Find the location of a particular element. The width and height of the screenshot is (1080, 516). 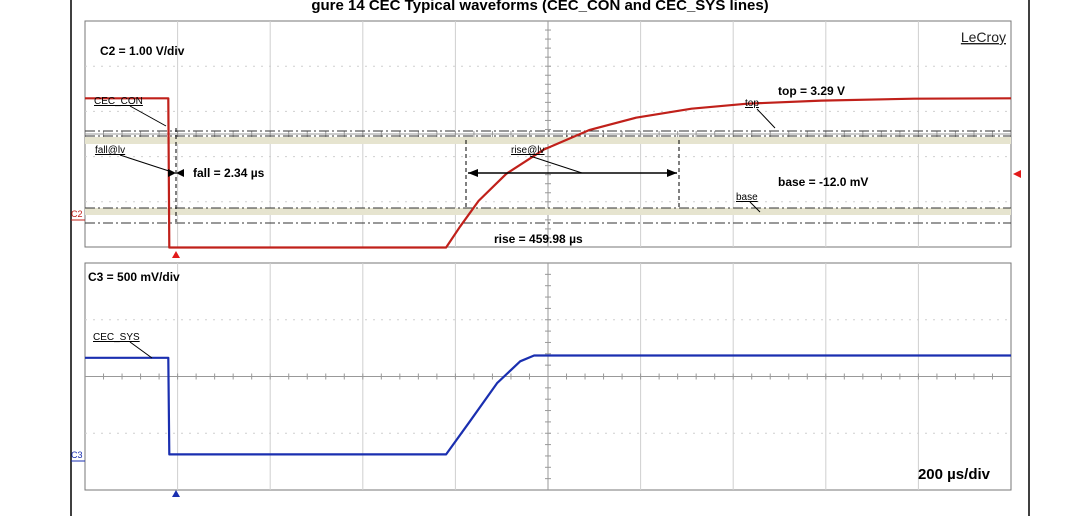

fall-leader is located at coordinates (146, 163).